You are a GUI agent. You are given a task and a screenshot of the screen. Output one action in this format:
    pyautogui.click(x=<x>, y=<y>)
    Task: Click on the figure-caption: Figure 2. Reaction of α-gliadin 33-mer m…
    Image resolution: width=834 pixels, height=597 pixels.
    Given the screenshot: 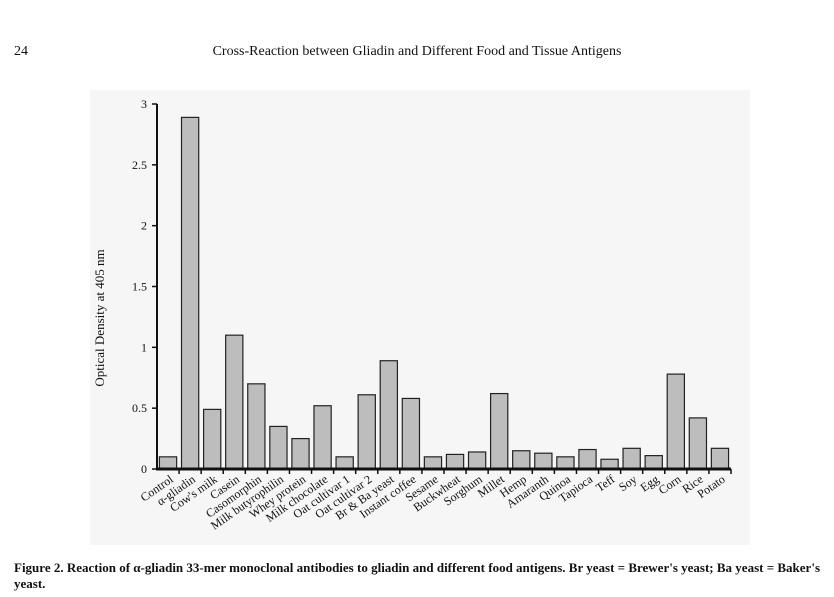 What is the action you would take?
    pyautogui.click(x=417, y=575)
    